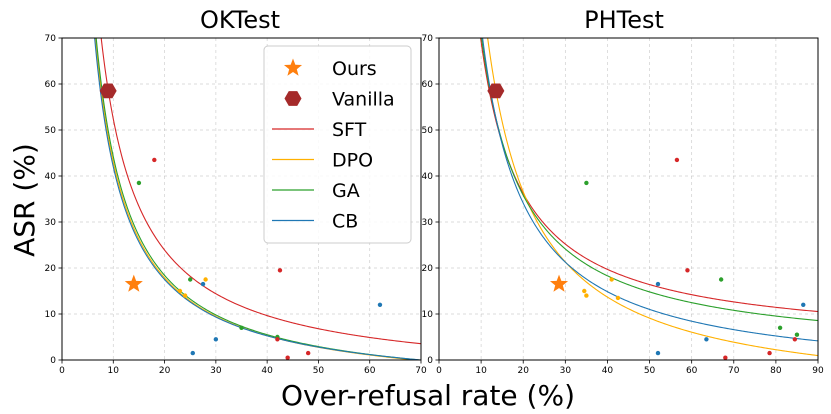 The height and width of the screenshot is (414, 831). Describe the element at coordinates (293, 67) in the screenshot. I see `legend-star-icon` at that location.